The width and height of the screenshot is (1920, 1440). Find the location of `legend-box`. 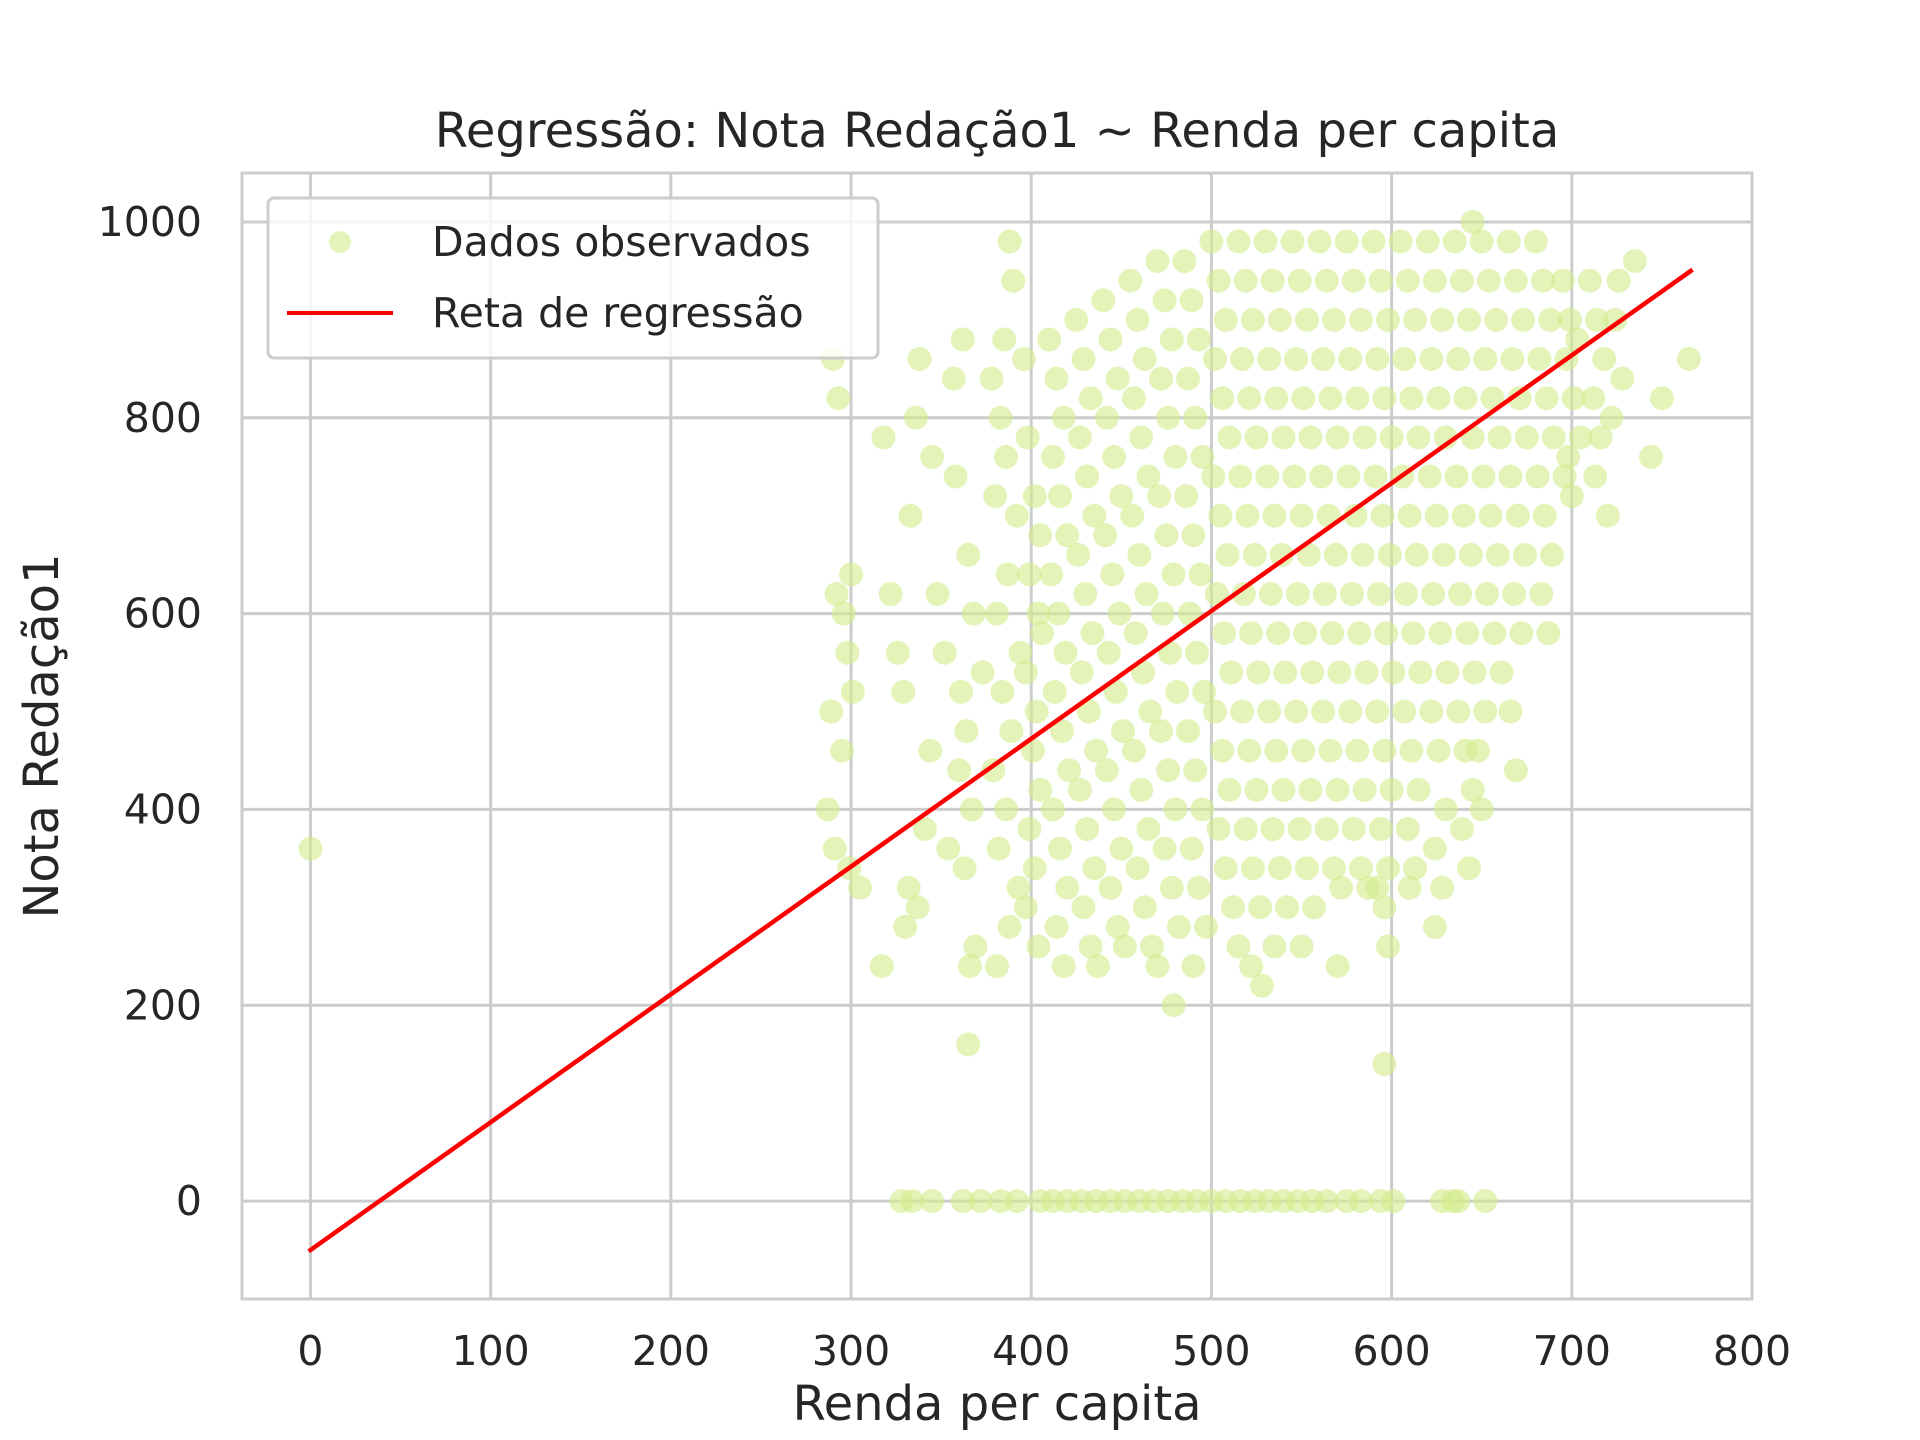

legend-box is located at coordinates (573, 278).